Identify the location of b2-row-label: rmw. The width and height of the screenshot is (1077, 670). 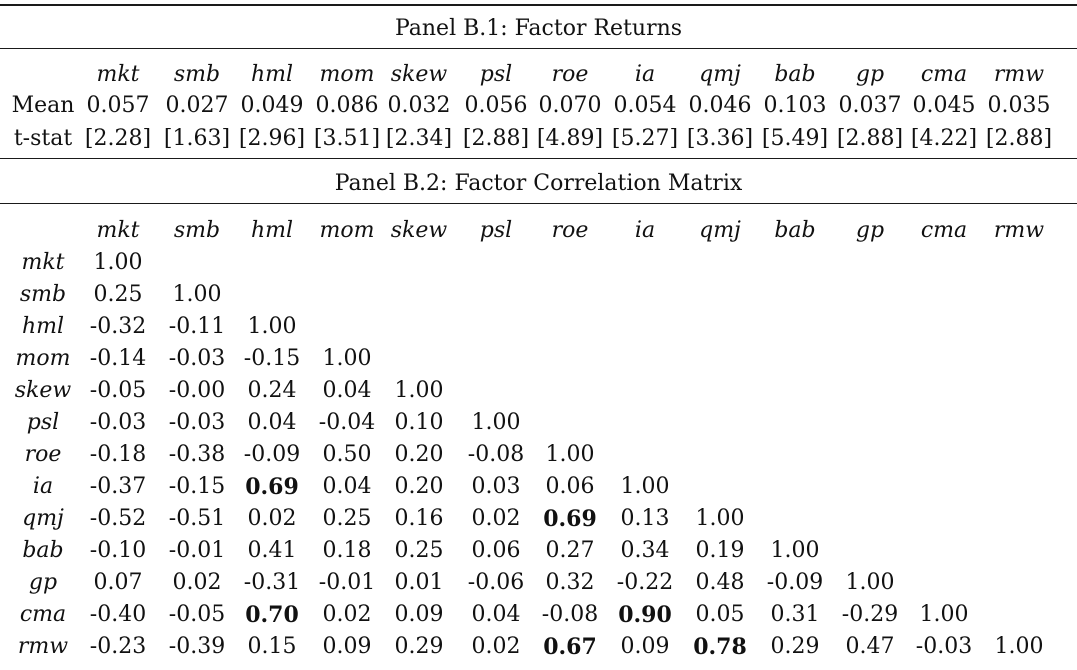
(43, 646).